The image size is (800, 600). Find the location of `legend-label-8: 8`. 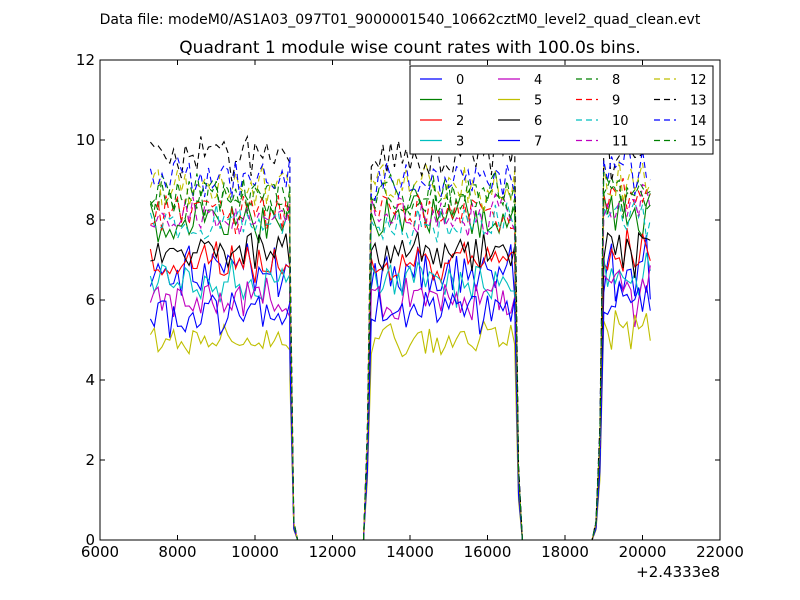

legend-label-8: 8 is located at coordinates (616, 80).